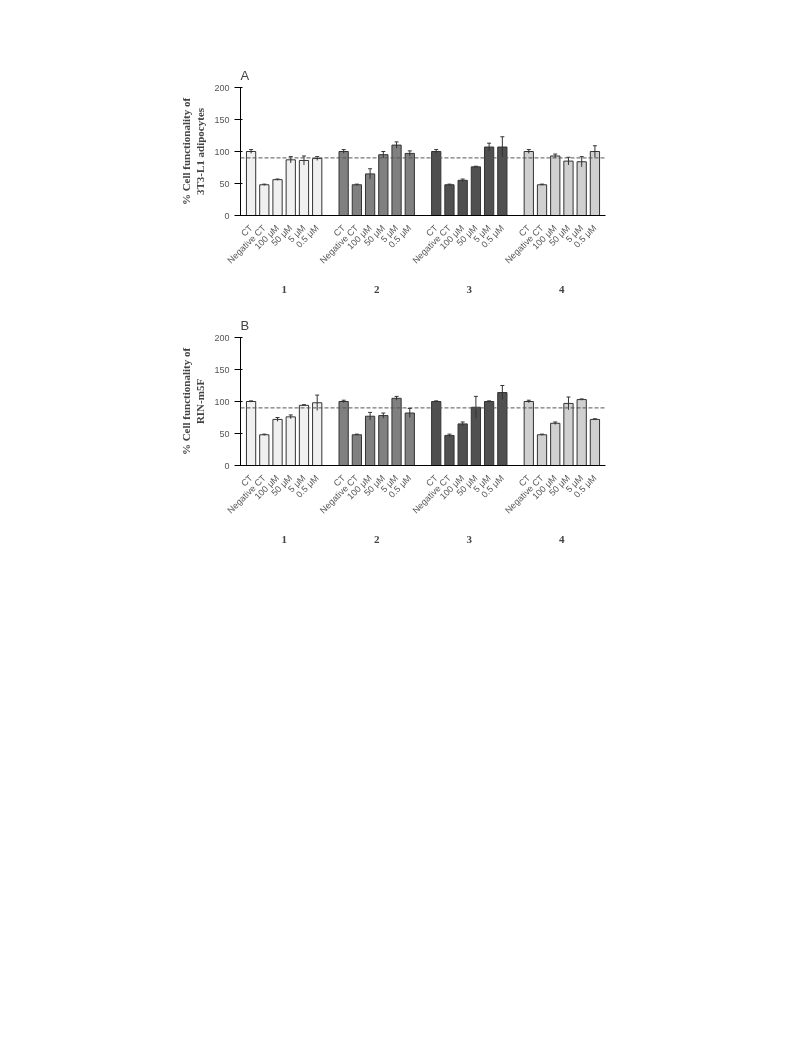 This screenshot has height=1057, width=793. What do you see at coordinates (193, 151) in the screenshot?
I see `y-axis-title: % Cell functionality of 3T3-L1 adipocytes` at bounding box center [193, 151].